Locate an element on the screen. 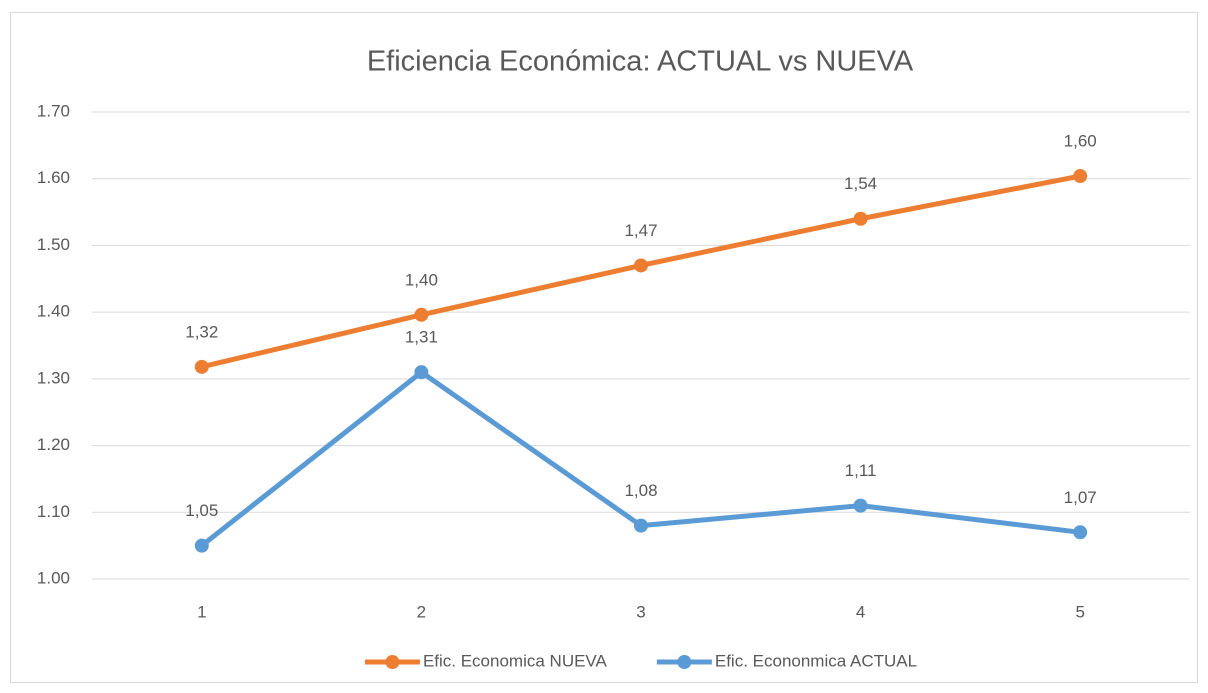 The width and height of the screenshot is (1208, 693). y-tick-label: 1.10 is located at coordinates (53, 511).